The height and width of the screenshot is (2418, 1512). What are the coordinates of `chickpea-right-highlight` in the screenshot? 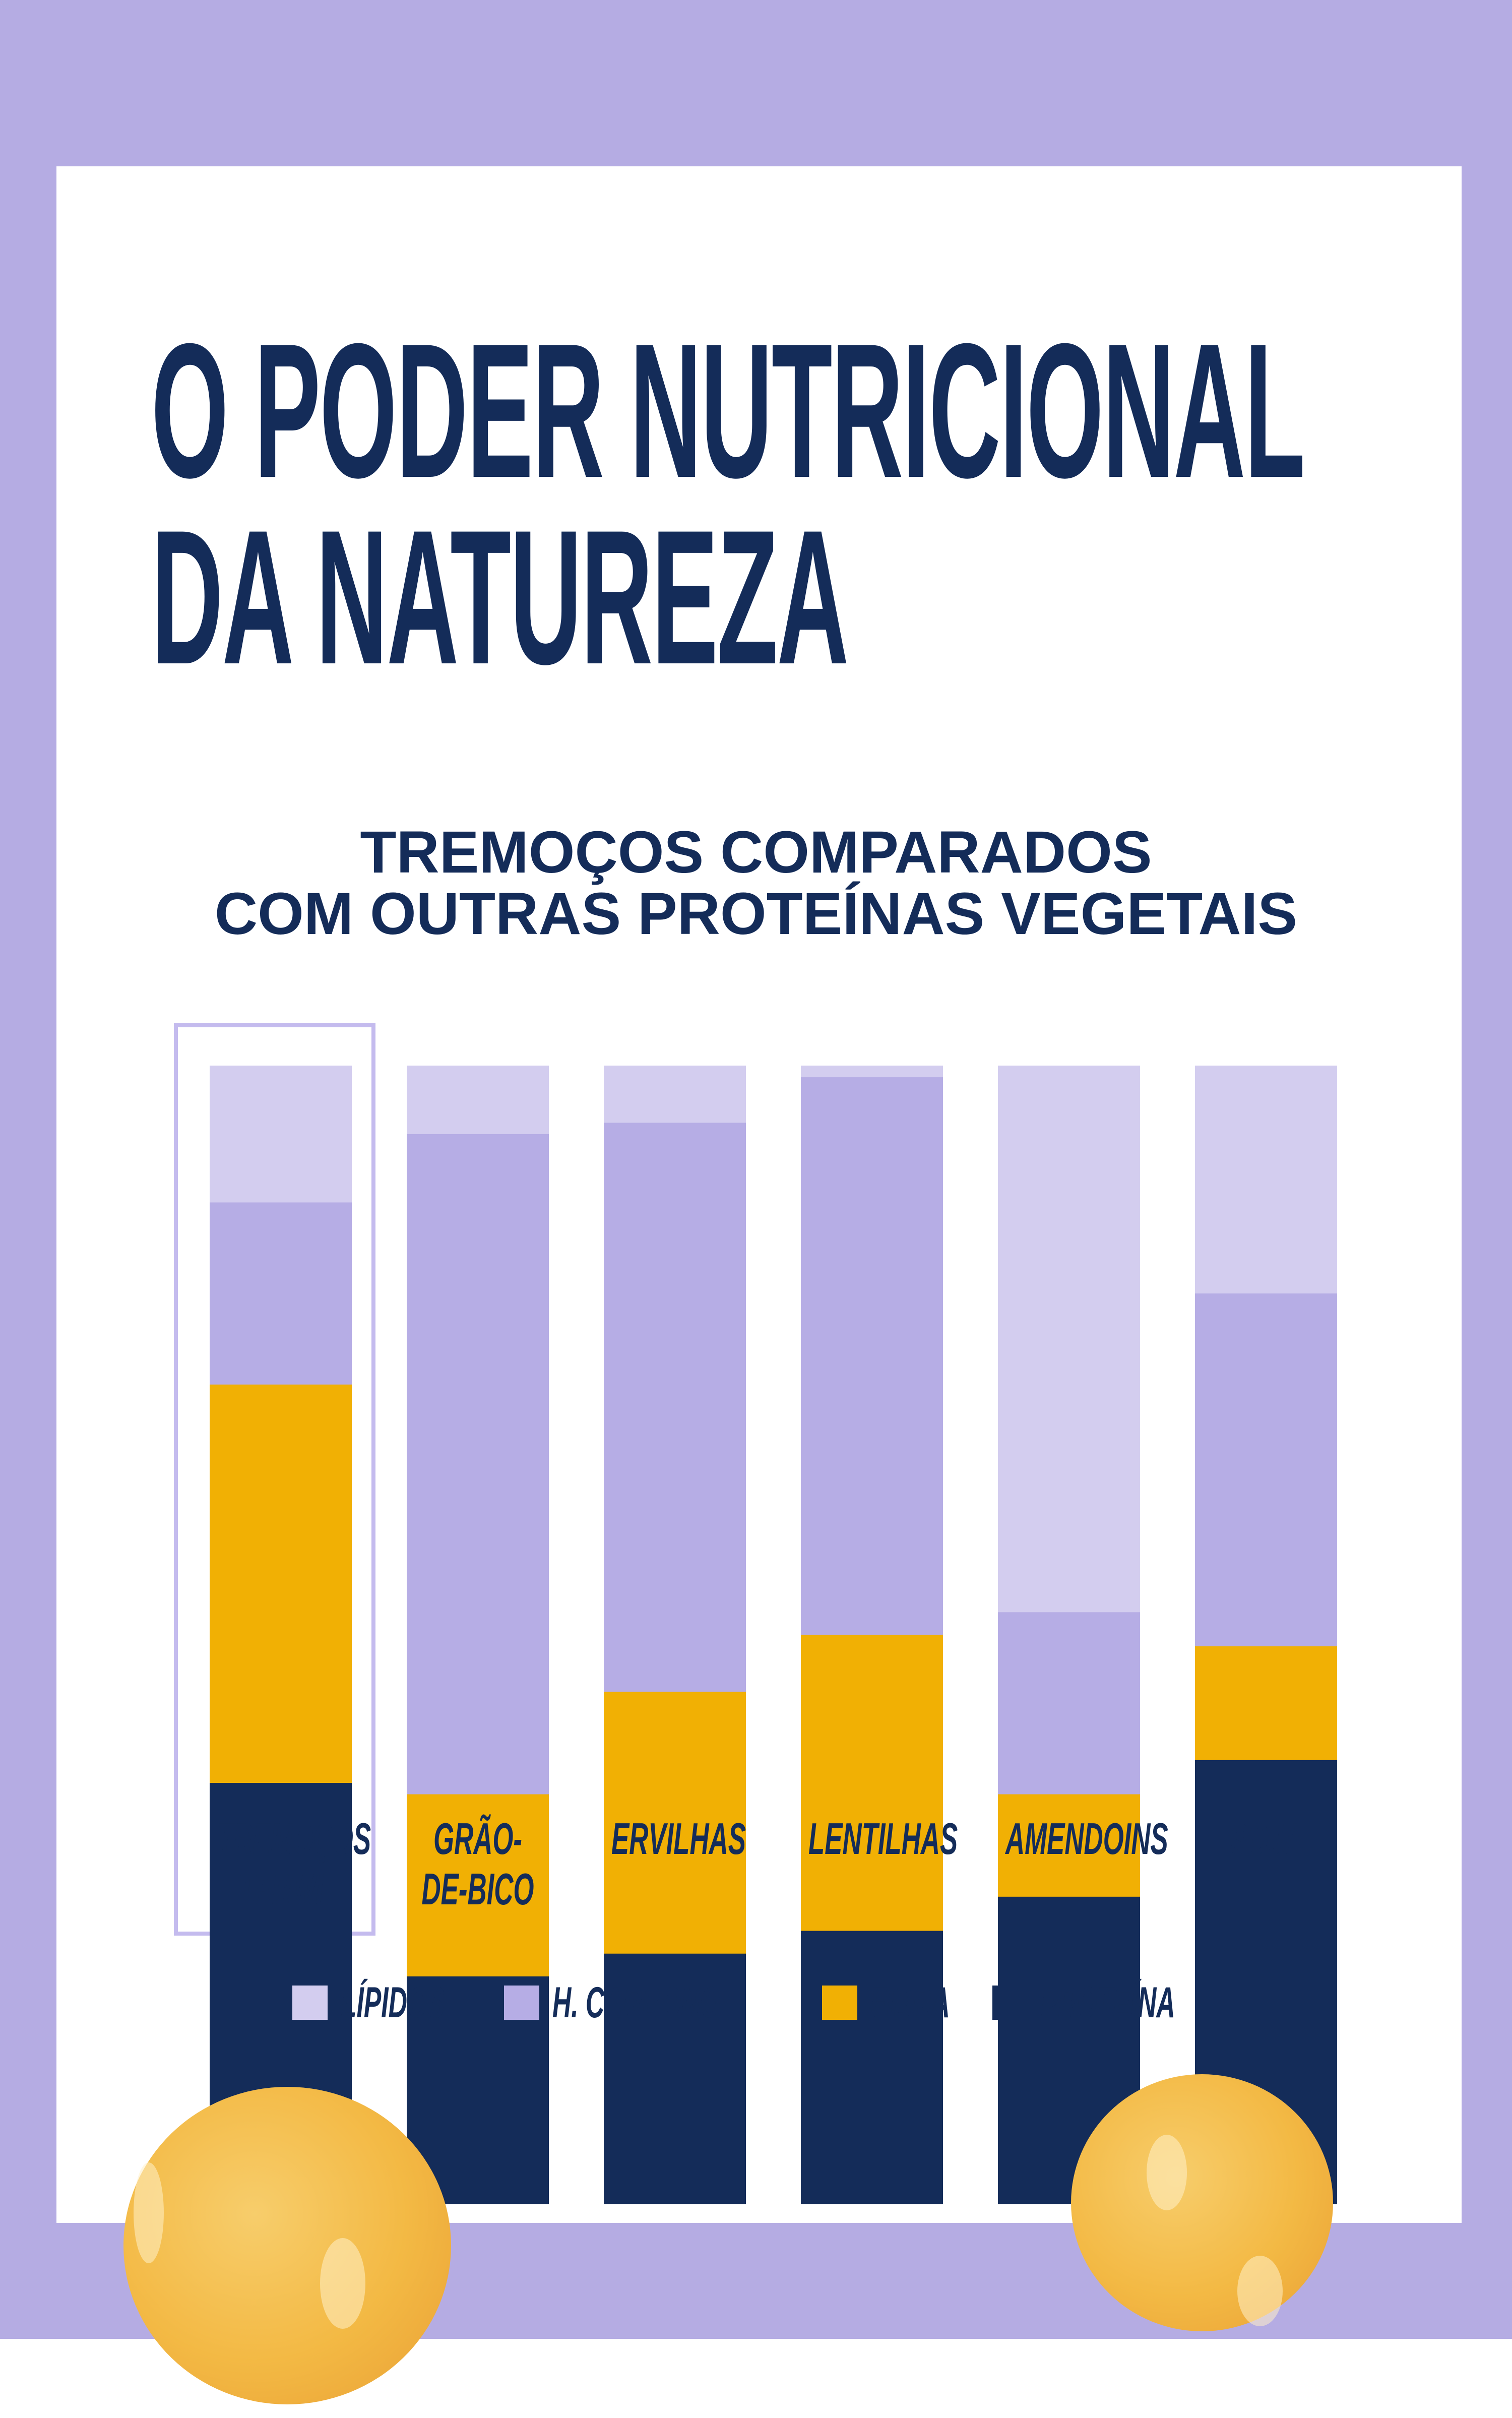 It's located at (1167, 2172).